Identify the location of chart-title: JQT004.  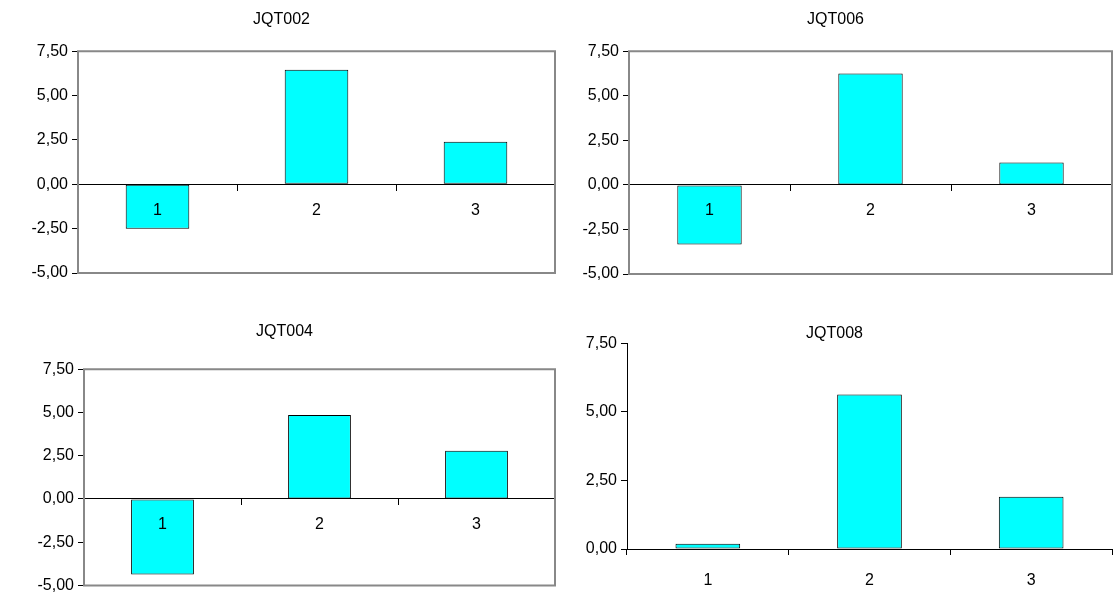
(285, 331).